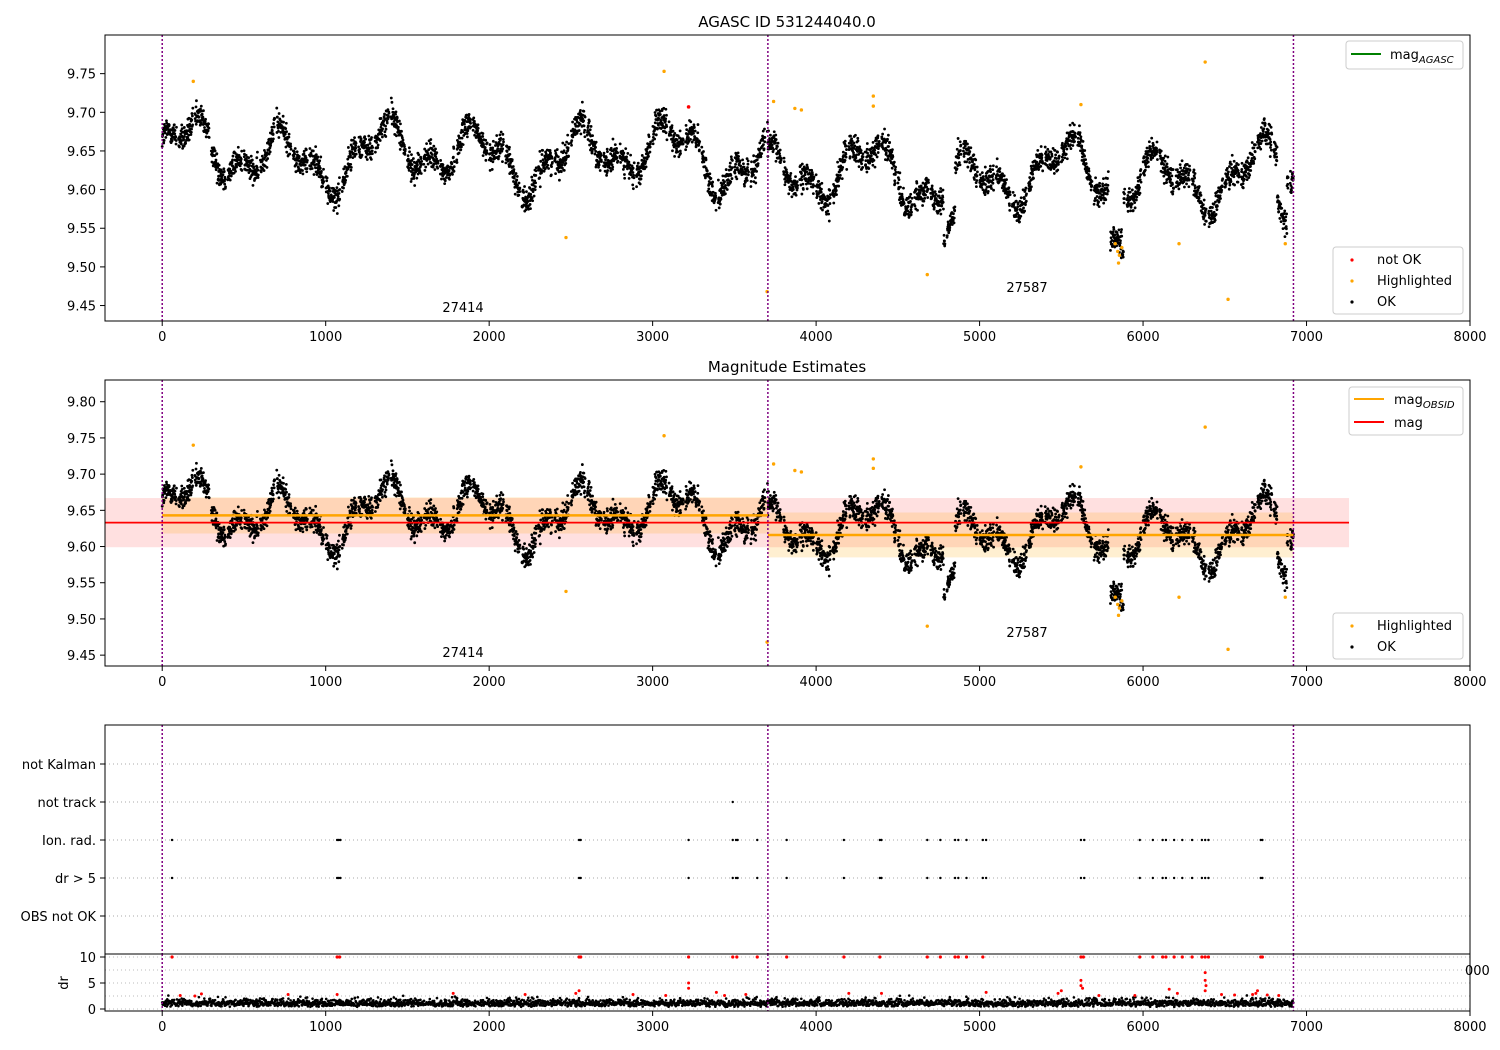 The width and height of the screenshot is (1500, 1050). I want to click on panel1-obsid-label-1: 27414, so click(462, 308).